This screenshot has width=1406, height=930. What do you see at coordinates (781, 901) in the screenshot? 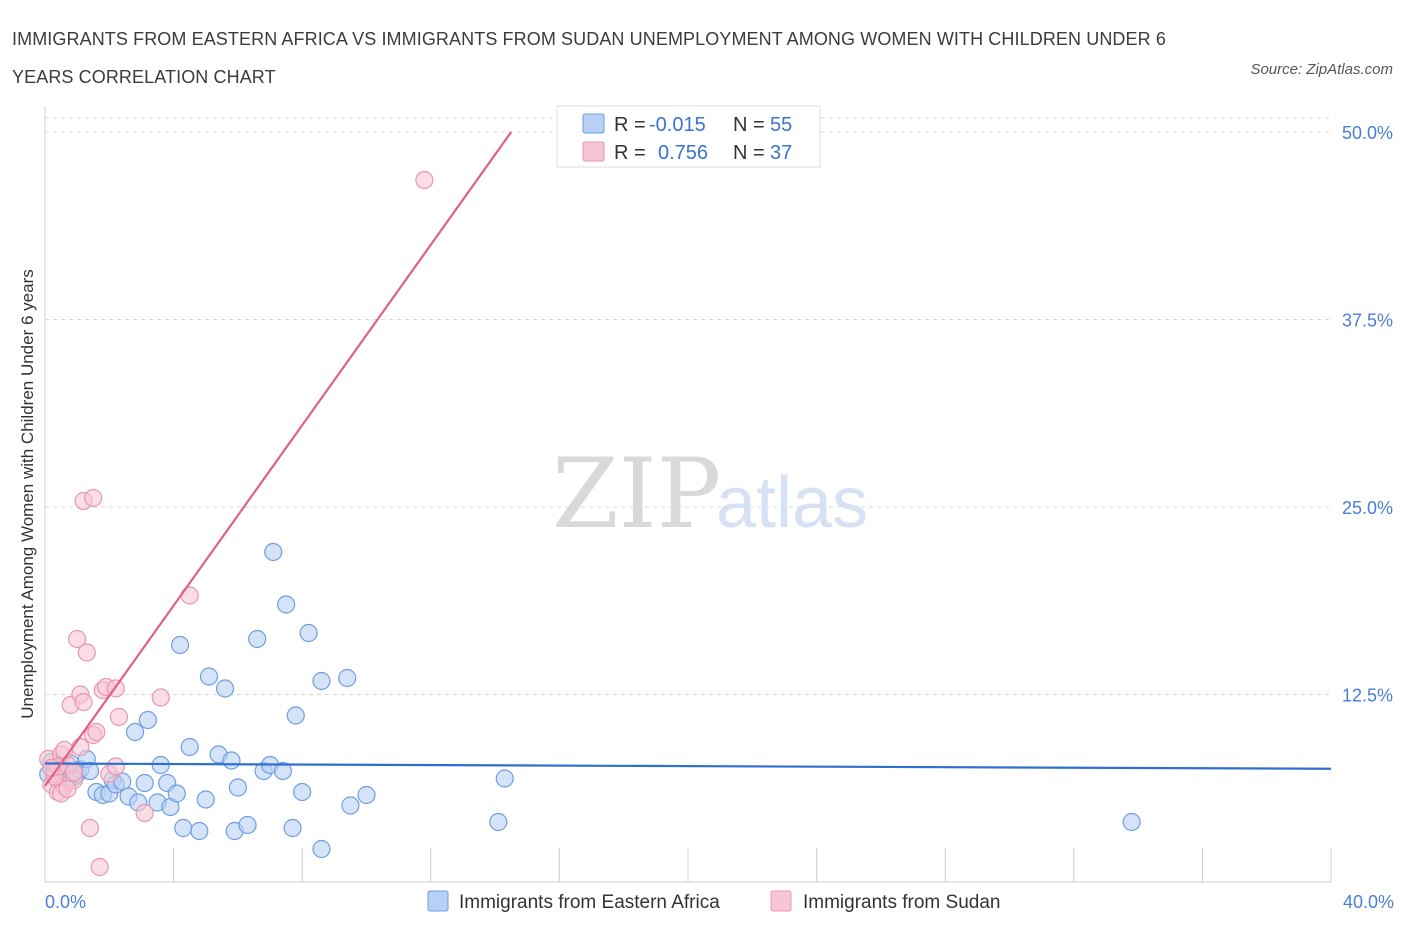
I see `series-legend-swatch-sudan` at bounding box center [781, 901].